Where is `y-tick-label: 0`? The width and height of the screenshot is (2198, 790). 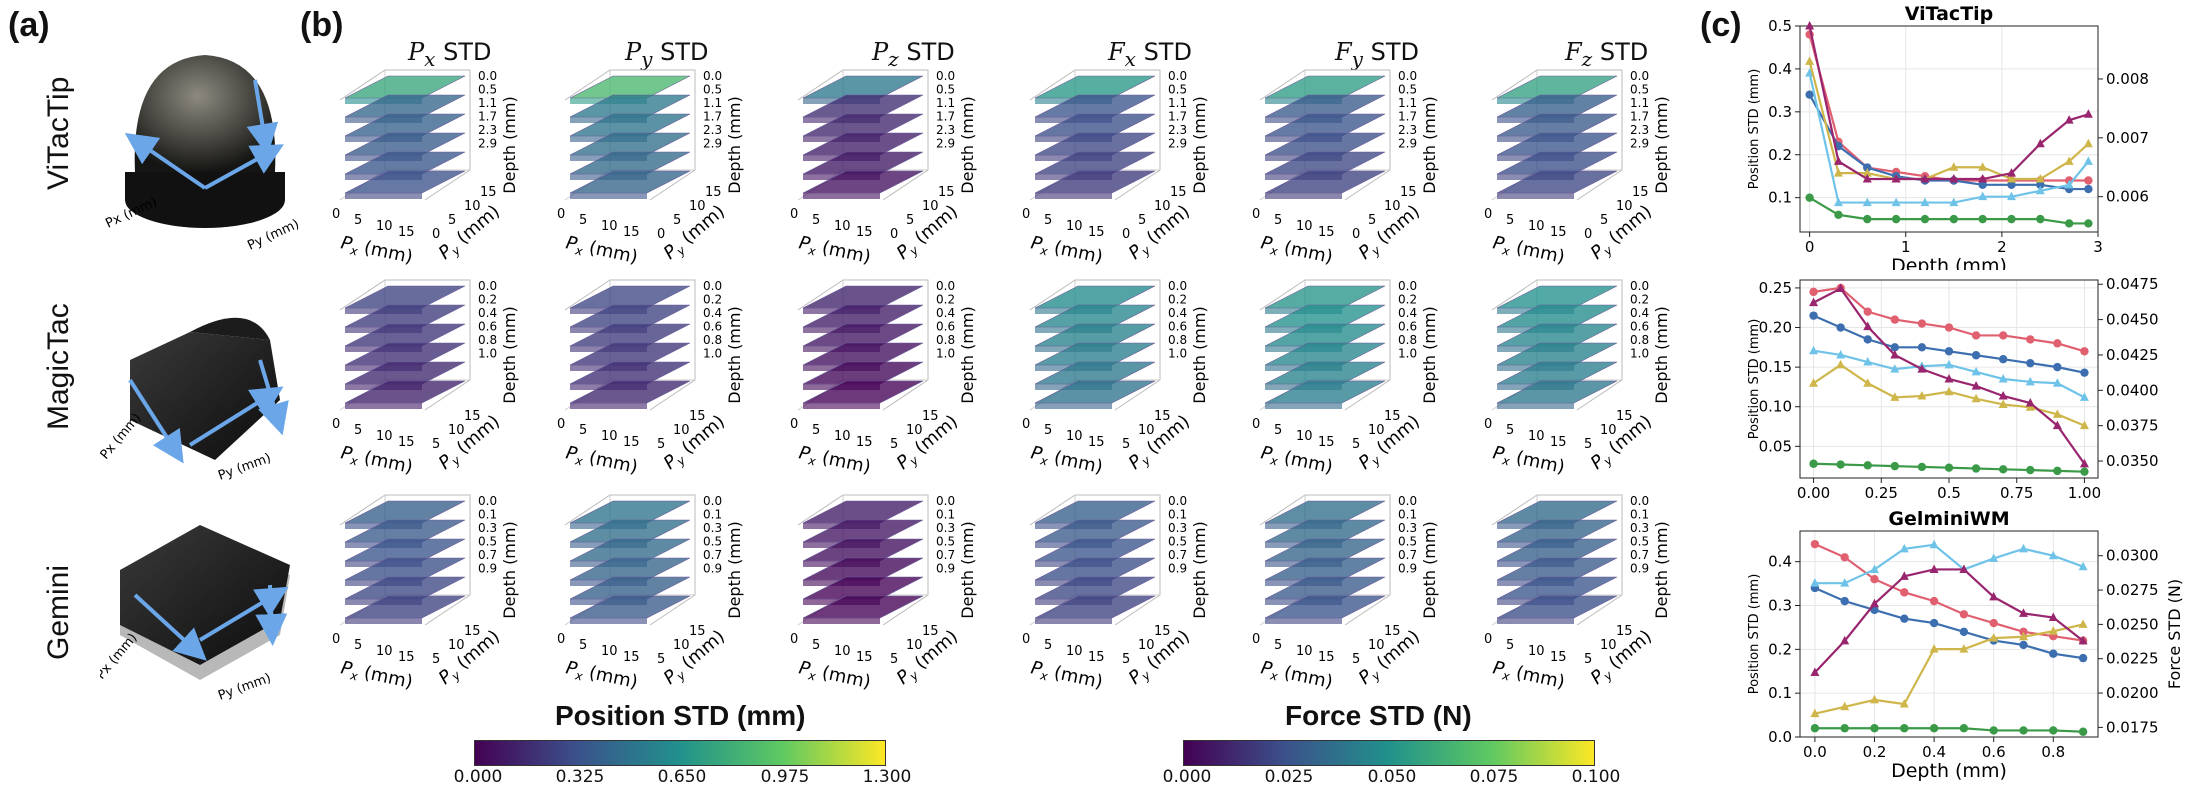 y-tick-label: 0 is located at coordinates (894, 234).